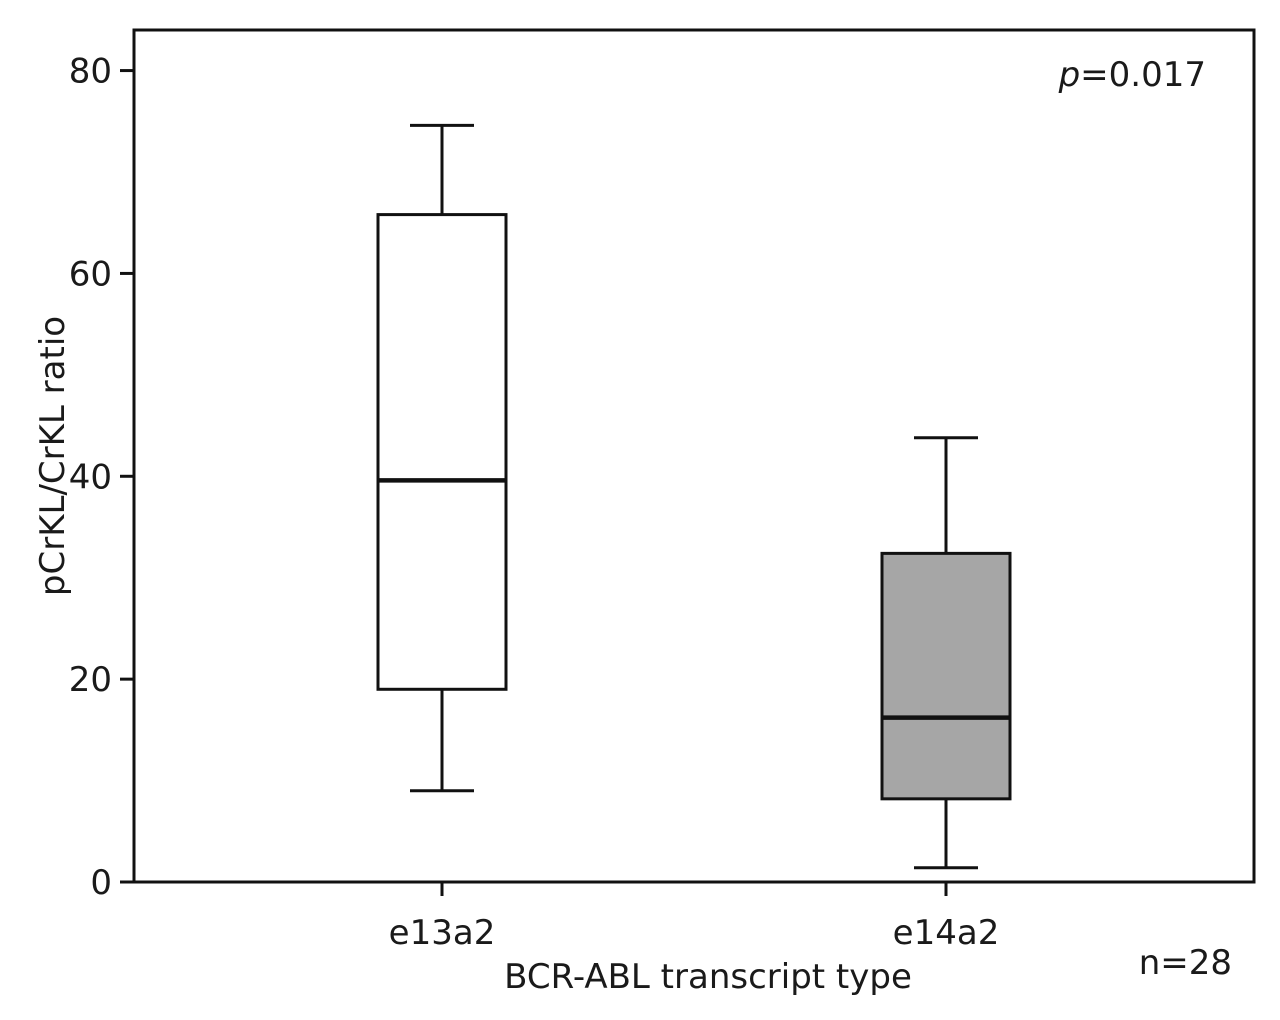 This screenshot has width=1280, height=1020. I want to click on x-axis-title: BCR-ABL transcript type, so click(708, 977).